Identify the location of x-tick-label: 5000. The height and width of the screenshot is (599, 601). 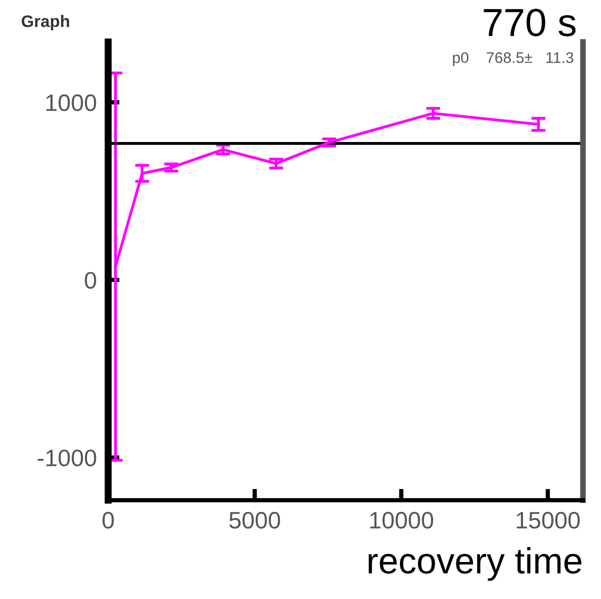
(254, 520).